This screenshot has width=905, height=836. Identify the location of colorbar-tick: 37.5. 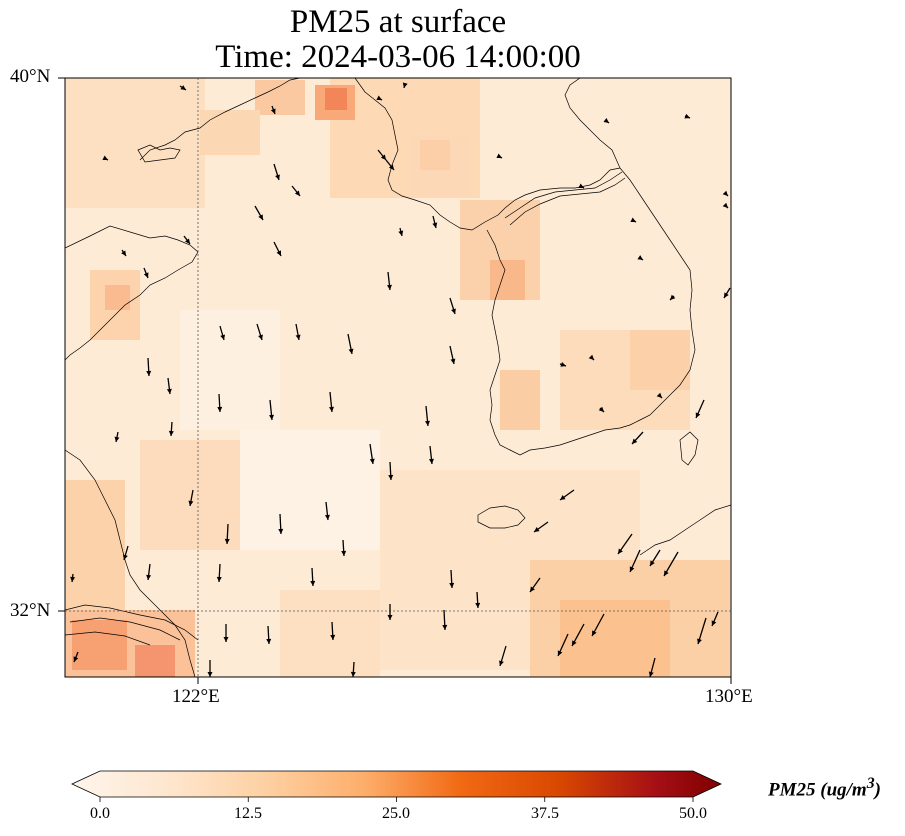
(545, 813).